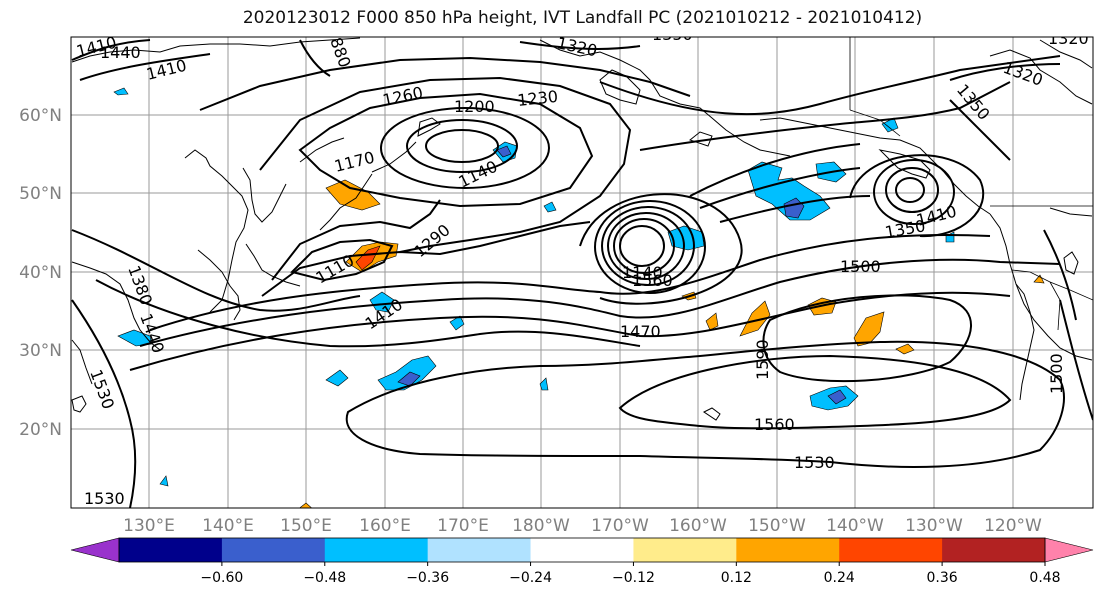  What do you see at coordinates (640, 331) in the screenshot?
I see `contour-label: 1470` at bounding box center [640, 331].